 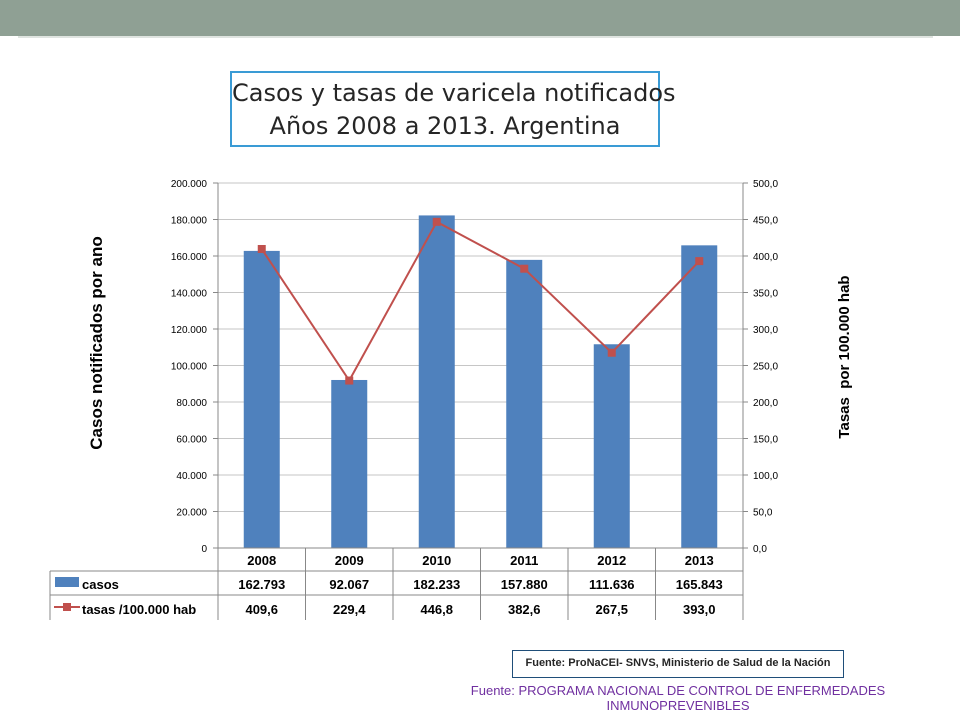 I want to click on y2-tick-label: 300,0, so click(x=765, y=330).